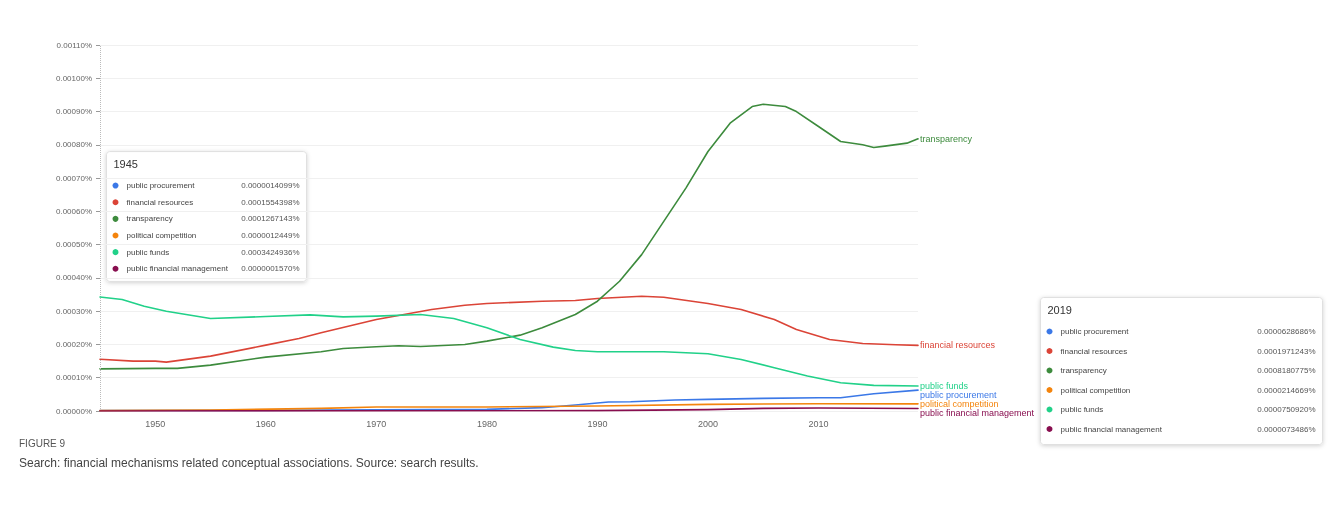 The width and height of the screenshot is (1328, 520). Describe the element at coordinates (73, 411) in the screenshot. I see `y-tick-label: 0.00000%` at that location.